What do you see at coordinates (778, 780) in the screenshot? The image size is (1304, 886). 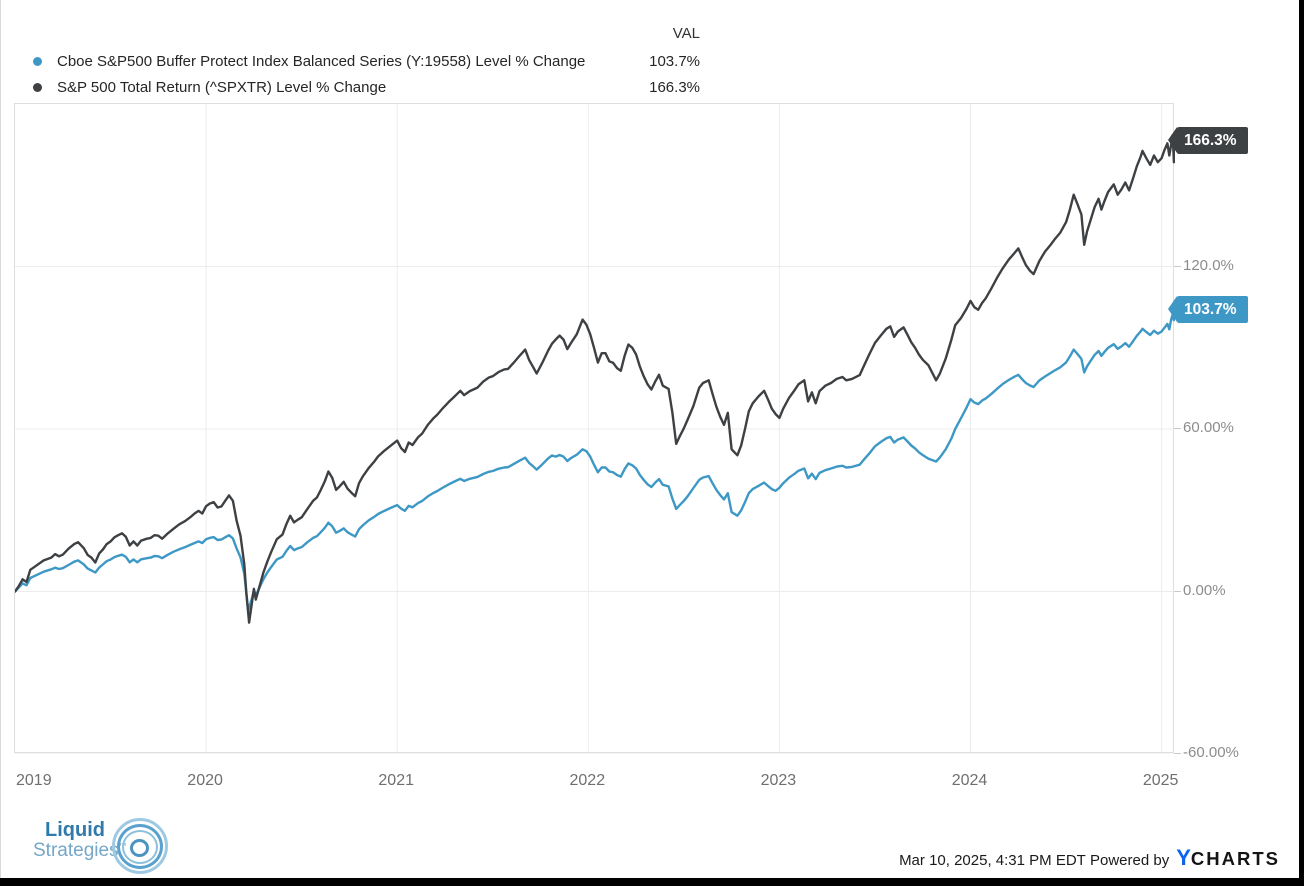 I see `x-axis-label-2023: 2023` at bounding box center [778, 780].